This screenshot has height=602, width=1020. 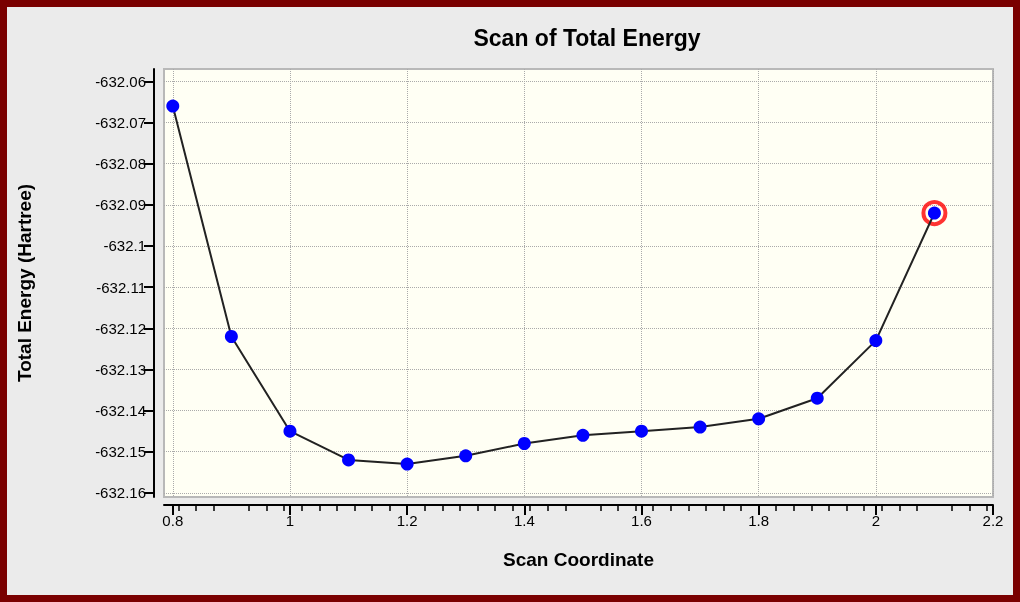 What do you see at coordinates (641, 520) in the screenshot?
I see `x-tick-label: 1.6` at bounding box center [641, 520].